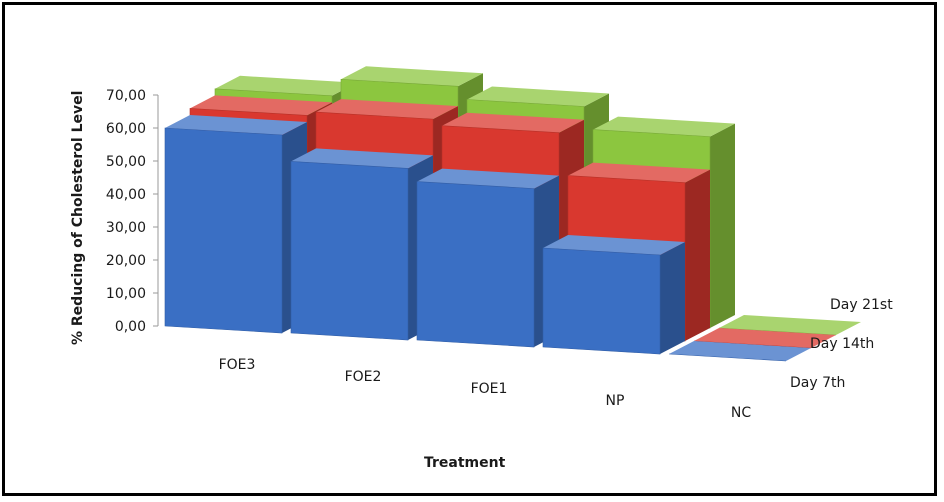 The height and width of the screenshot is (502, 944). I want to click on y-tick-label: 50,00, so click(126, 162).